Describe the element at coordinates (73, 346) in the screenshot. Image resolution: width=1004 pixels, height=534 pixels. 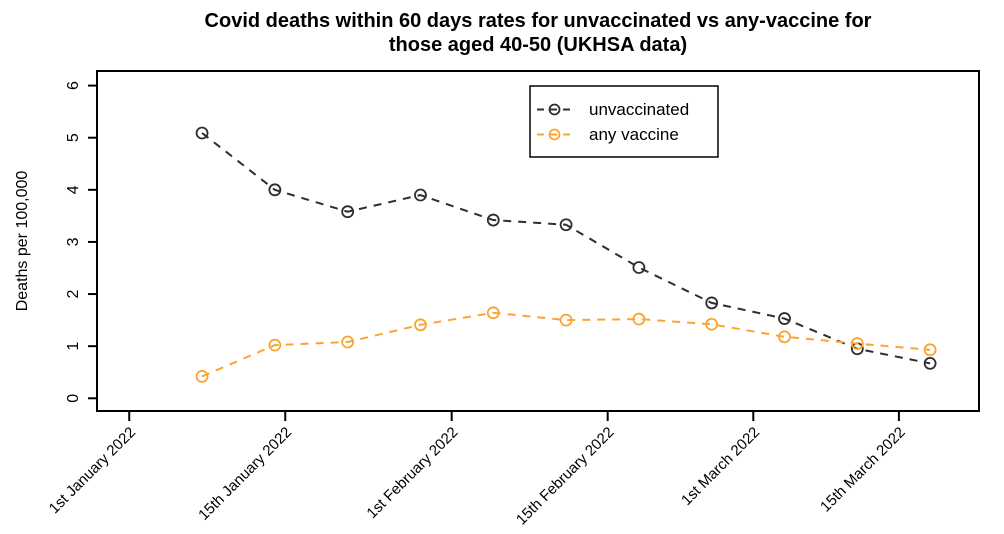
I see `y-axis-tick-label: 1` at that location.